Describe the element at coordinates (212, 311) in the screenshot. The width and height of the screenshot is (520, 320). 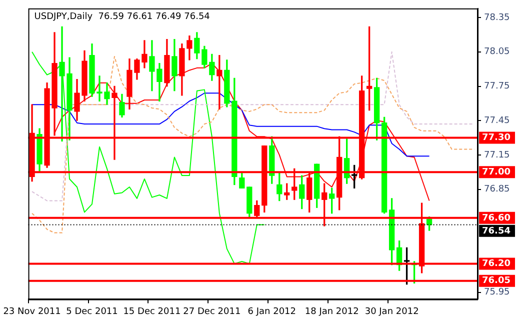
I see `x-tick-label: 27 Dec 2011` at that location.